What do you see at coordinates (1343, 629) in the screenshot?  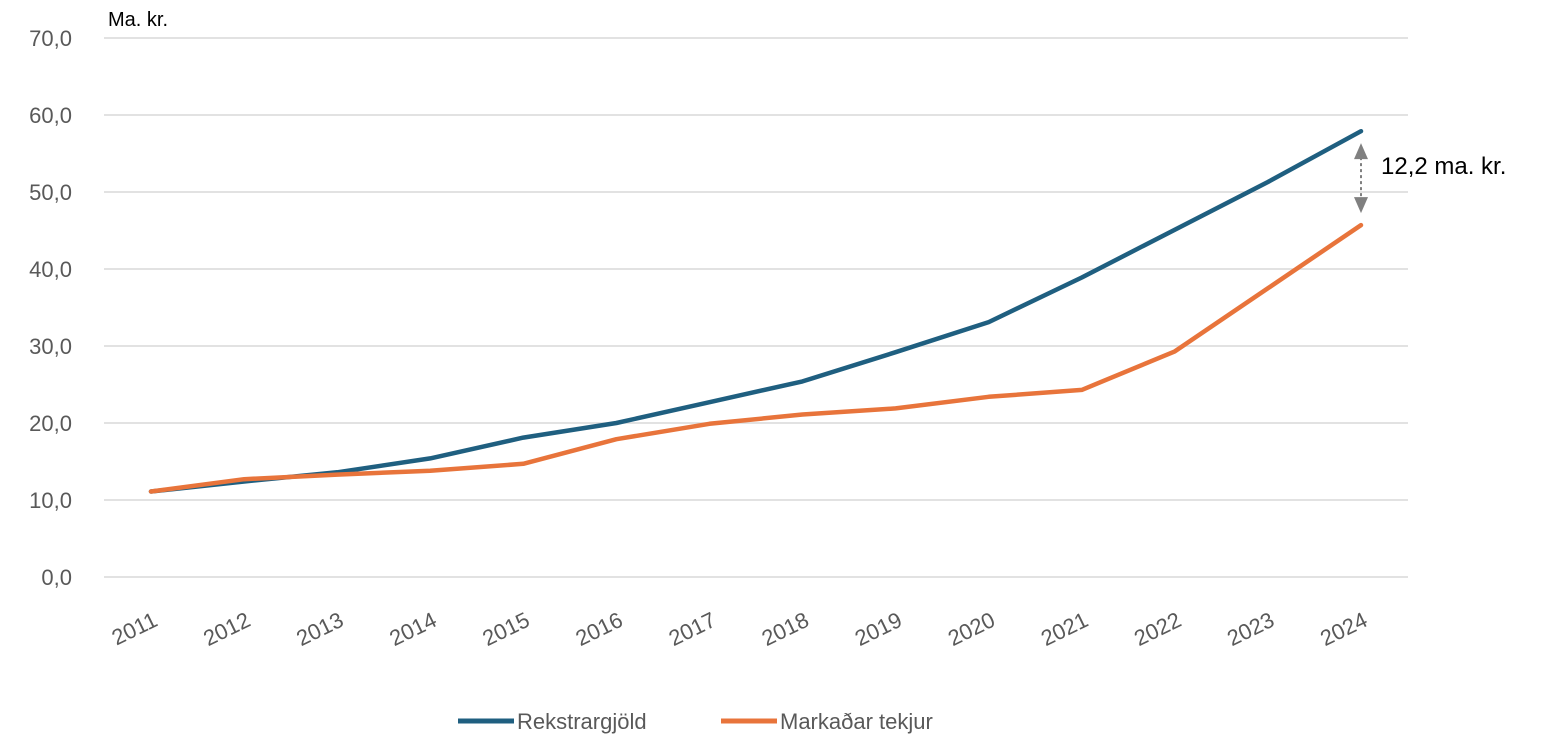 I see `x-tick-label: 2024` at bounding box center [1343, 629].